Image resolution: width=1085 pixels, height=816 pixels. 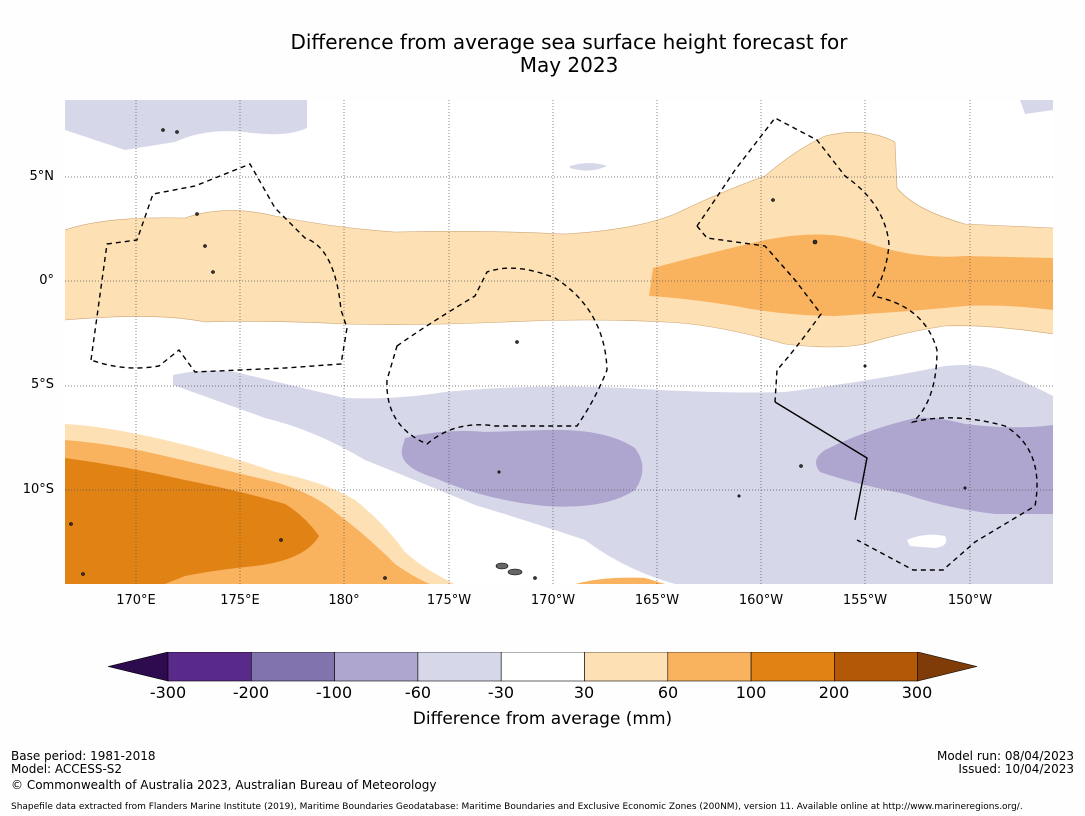 What do you see at coordinates (917, 692) in the screenshot?
I see `colorbar-tick-10: 300` at bounding box center [917, 692].